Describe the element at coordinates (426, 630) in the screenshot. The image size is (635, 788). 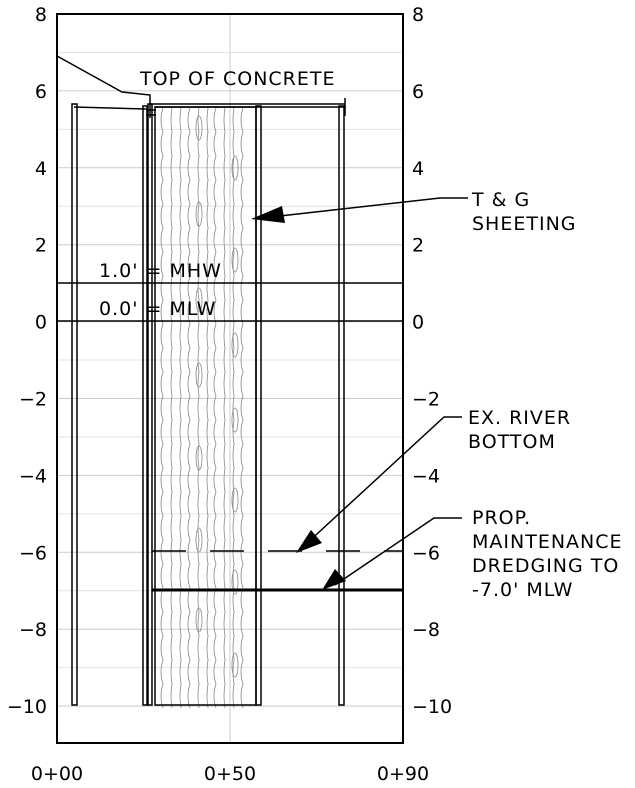
I see `y-tick-label-right: −8` at that location.